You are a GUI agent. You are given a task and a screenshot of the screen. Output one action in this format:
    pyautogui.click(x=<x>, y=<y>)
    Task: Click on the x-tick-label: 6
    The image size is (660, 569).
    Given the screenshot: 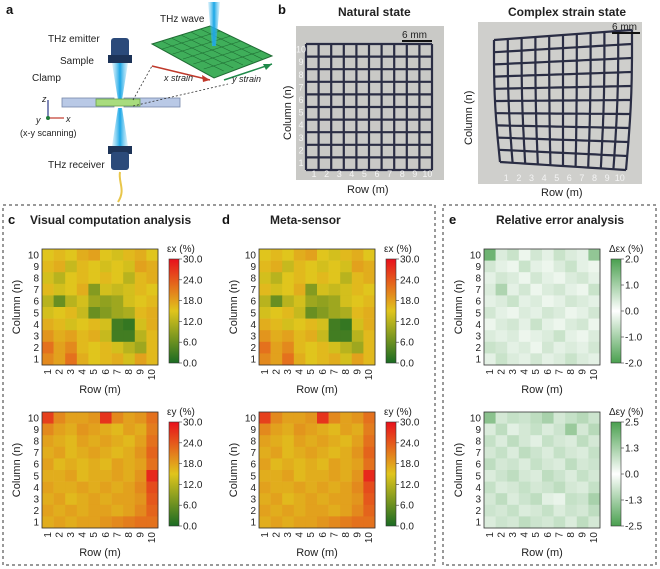 What is the action you would take?
    pyautogui.click(x=106, y=535)
    